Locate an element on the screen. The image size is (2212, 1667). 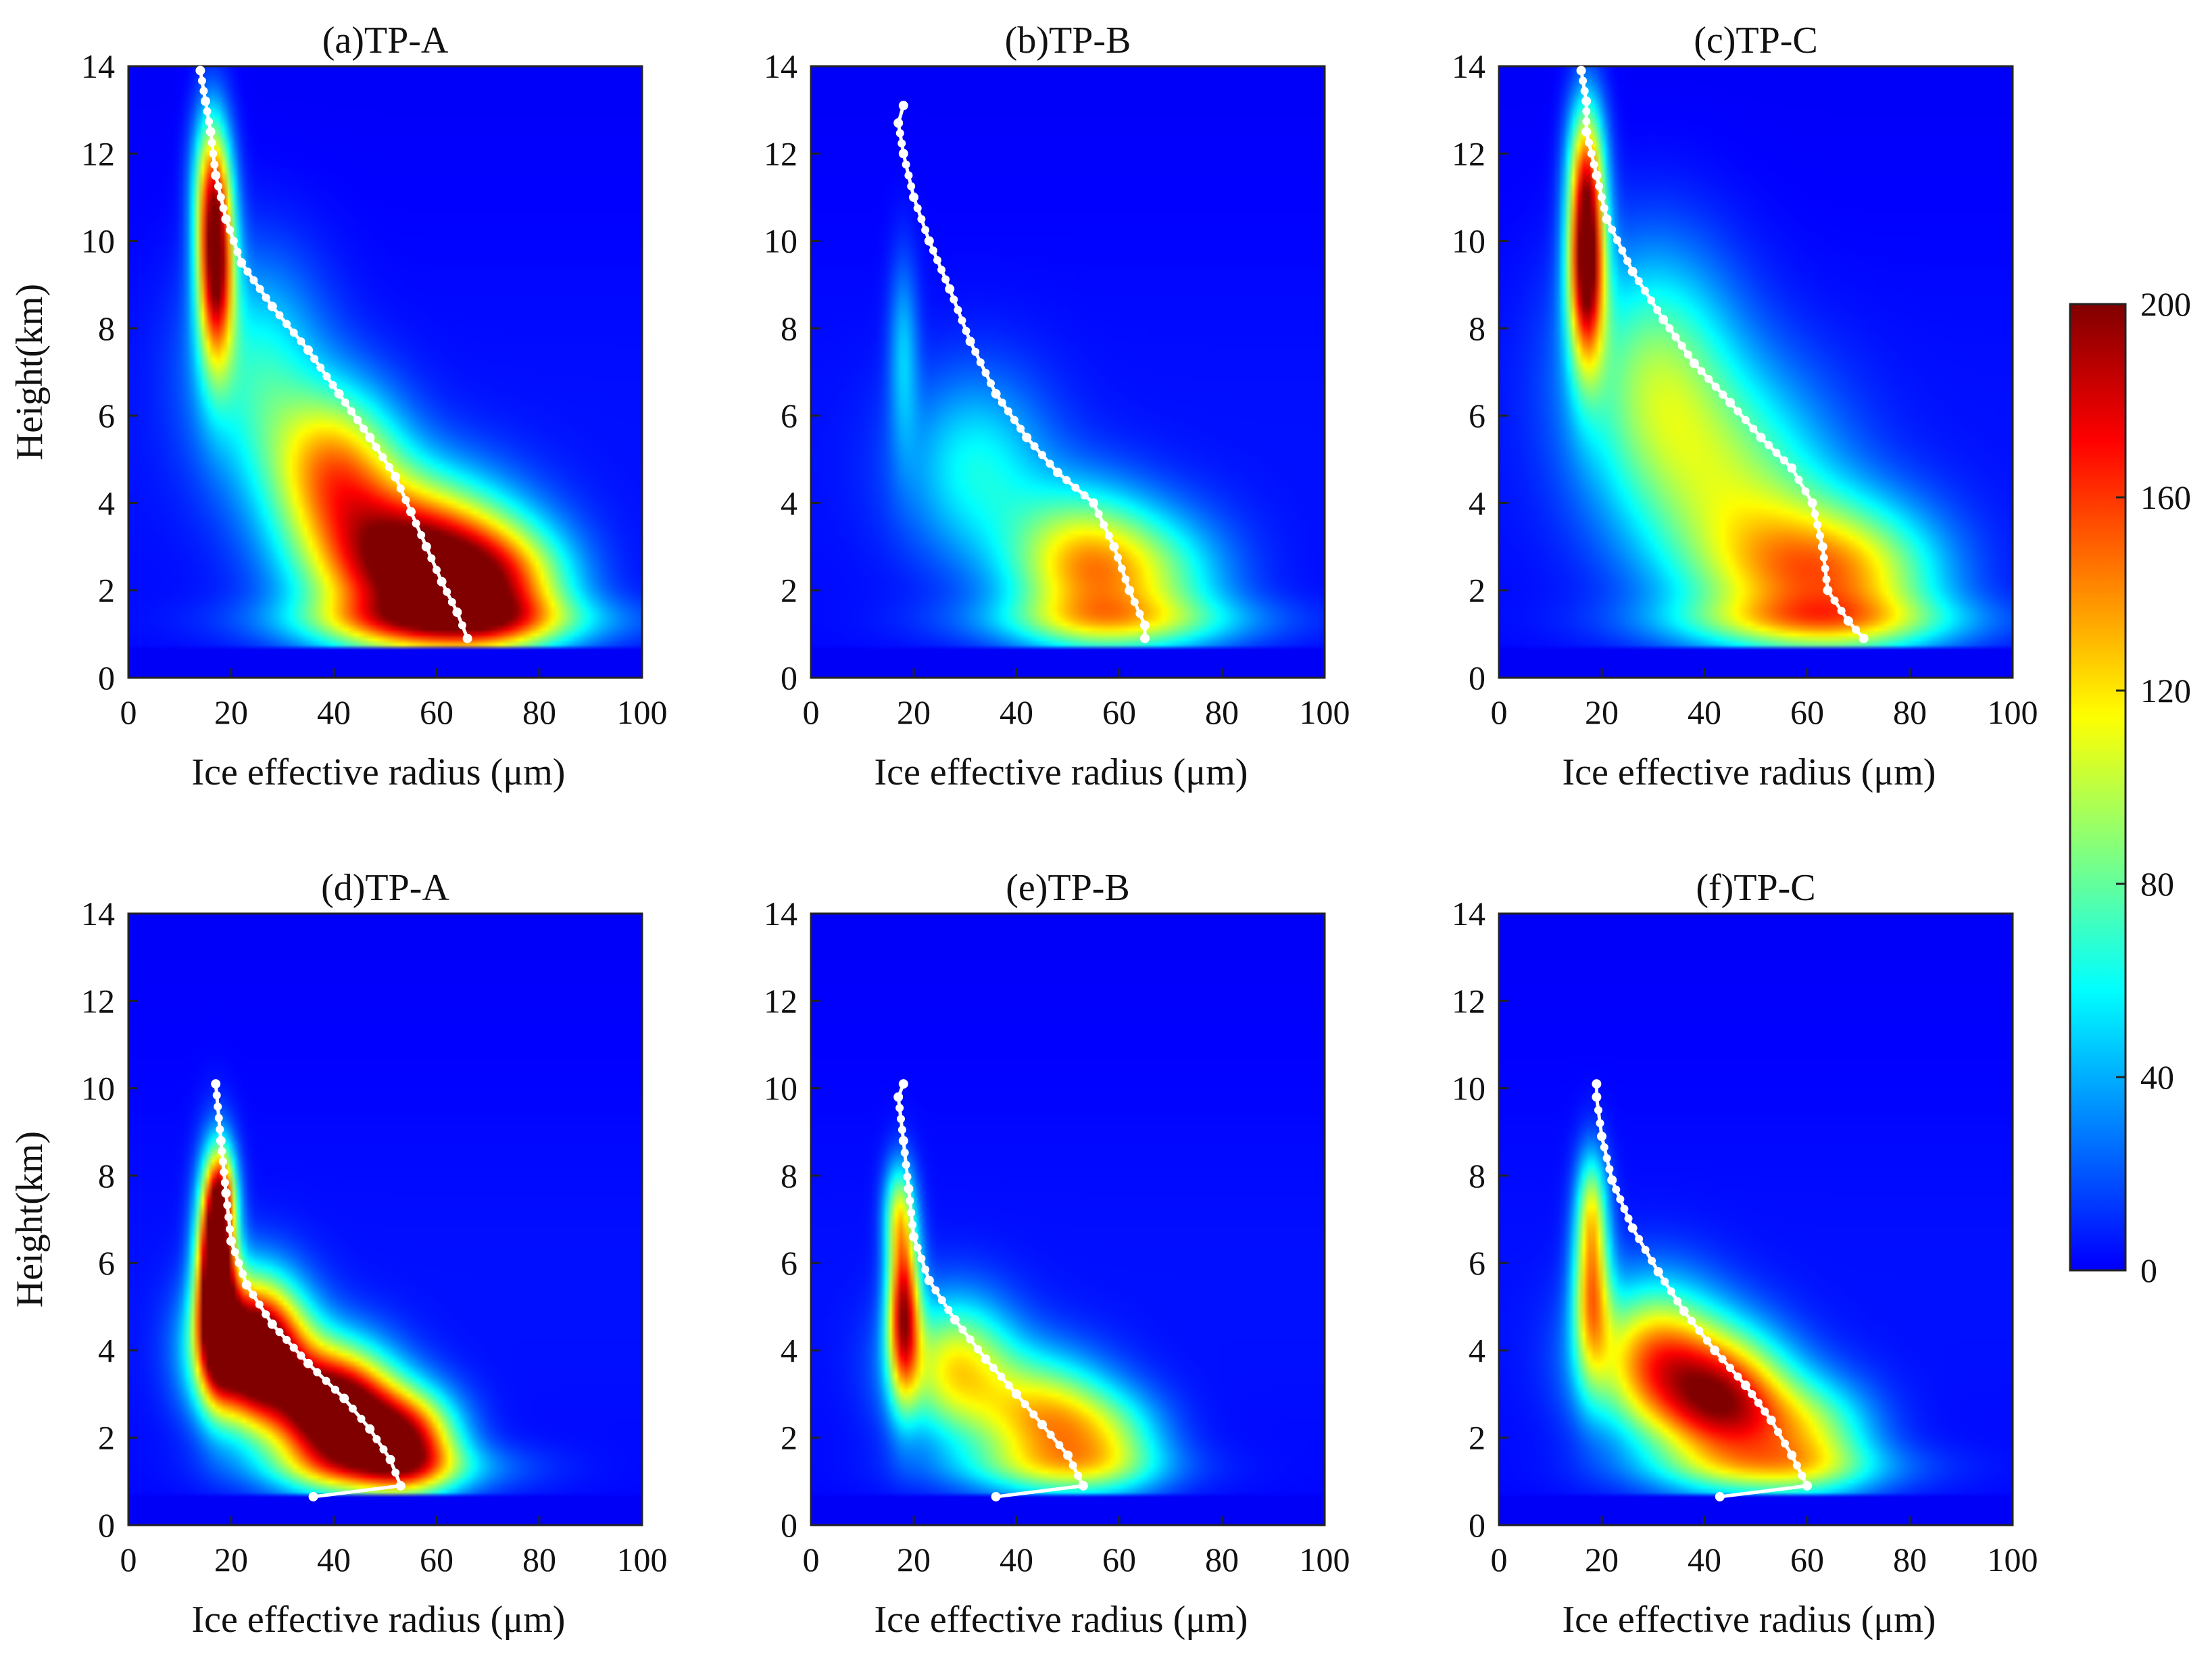
y-tick-label: 0 is located at coordinates (1477, 1525).